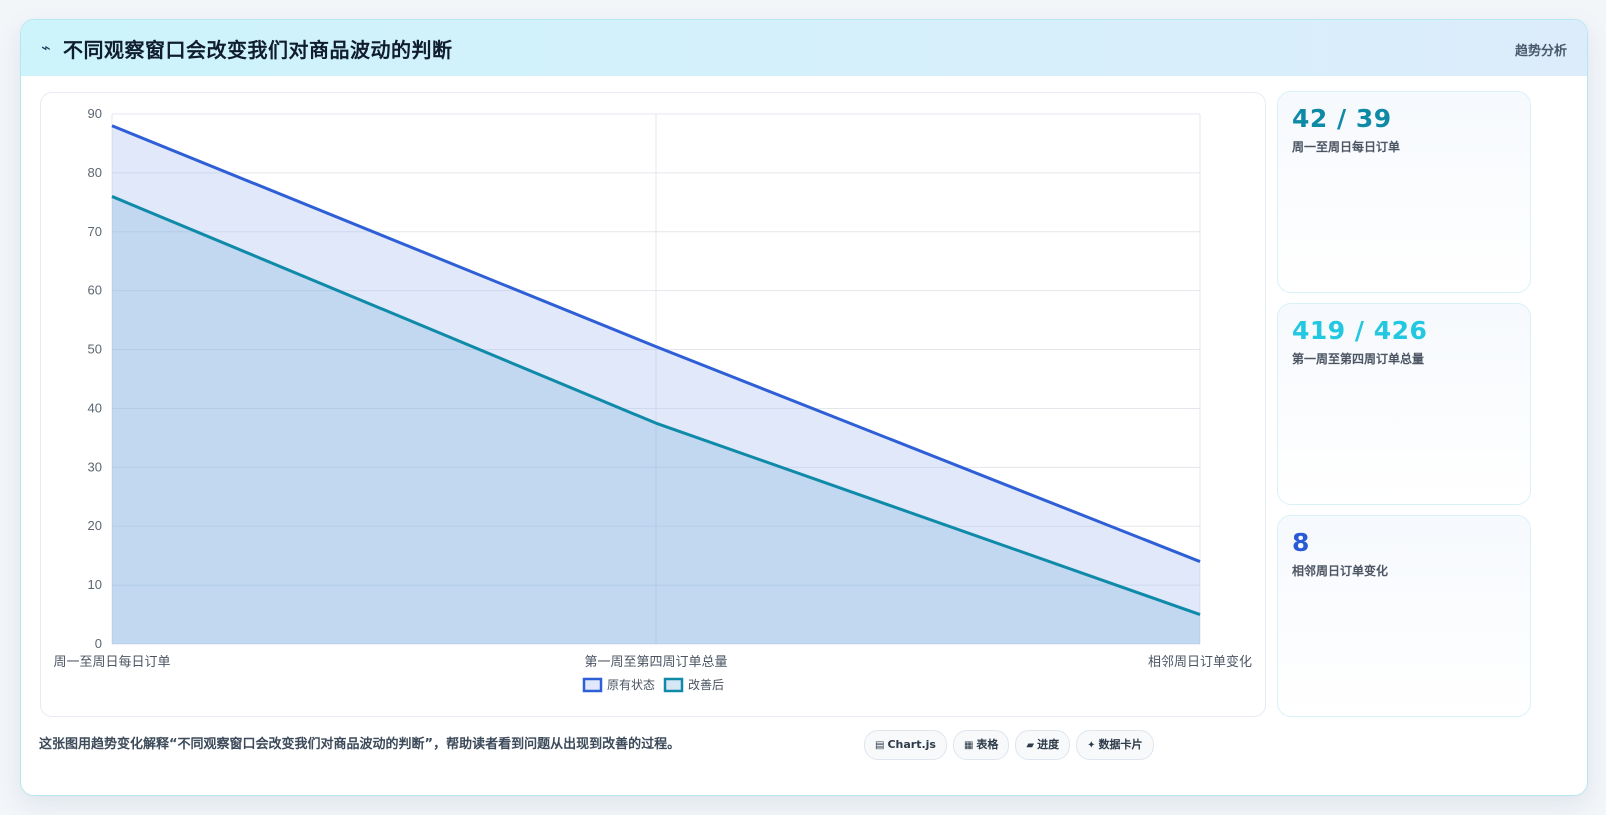 The height and width of the screenshot is (815, 1606). Describe the element at coordinates (1404, 404) in the screenshot. I see `stat-card-weekly-totals: 419 / 426 第一周至第四周订单总量` at that location.